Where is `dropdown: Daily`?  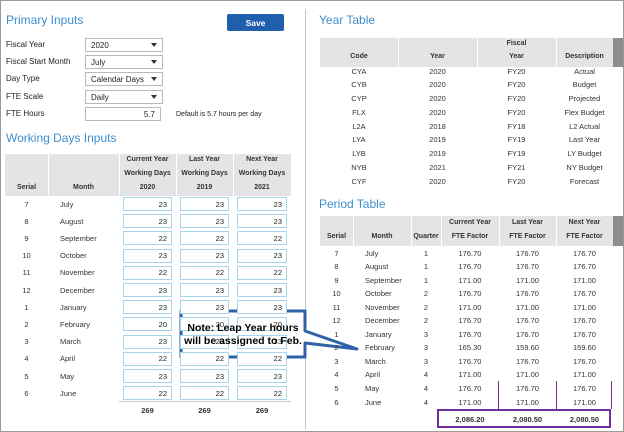 dropdown: Daily is located at coordinates (124, 97).